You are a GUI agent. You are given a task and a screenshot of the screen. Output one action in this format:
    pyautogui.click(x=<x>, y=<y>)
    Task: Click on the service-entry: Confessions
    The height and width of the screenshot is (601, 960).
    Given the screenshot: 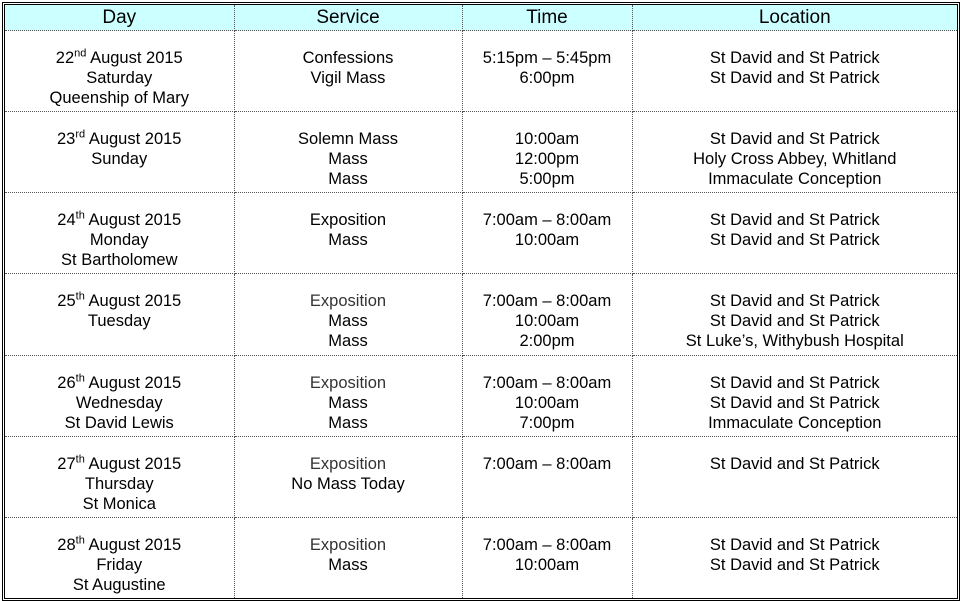 What is the action you would take?
    pyautogui.click(x=348, y=58)
    